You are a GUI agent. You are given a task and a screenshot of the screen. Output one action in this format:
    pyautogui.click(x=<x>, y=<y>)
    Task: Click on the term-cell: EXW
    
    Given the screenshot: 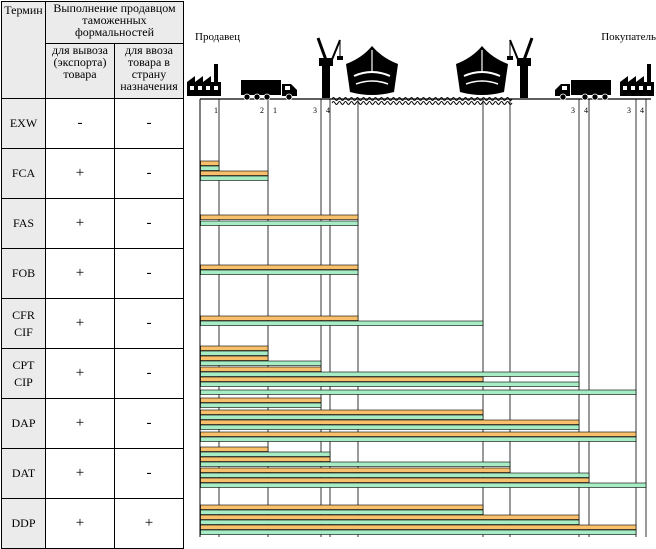 What is the action you would take?
    pyautogui.click(x=23, y=123)
    